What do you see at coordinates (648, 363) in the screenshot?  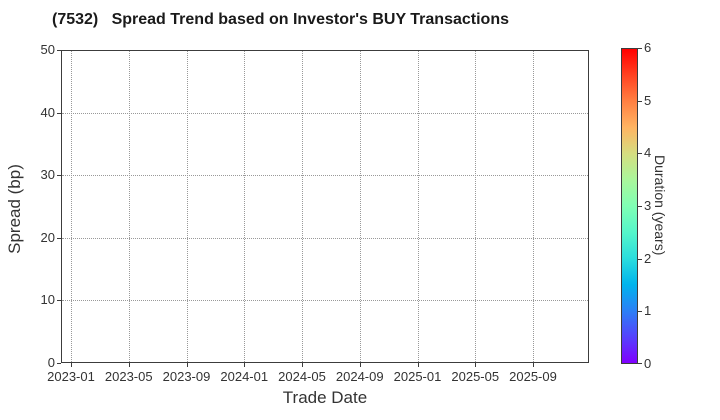 I see `colorbar-tick-label: 0` at bounding box center [648, 363].